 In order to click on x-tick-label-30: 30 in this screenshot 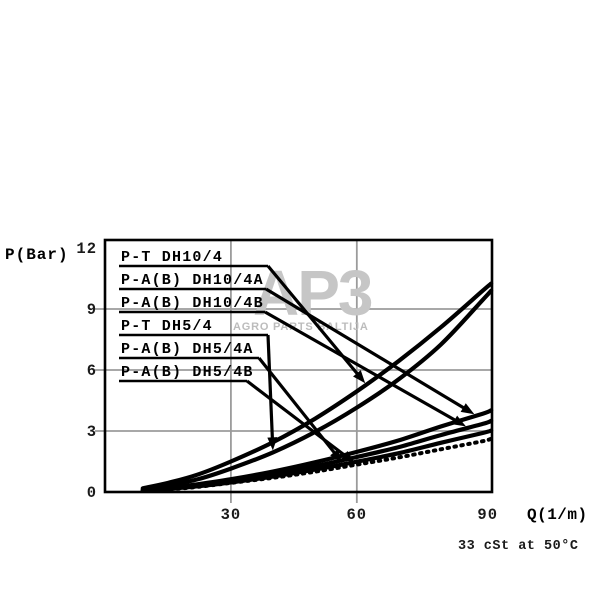, I will do `click(231, 515)`.